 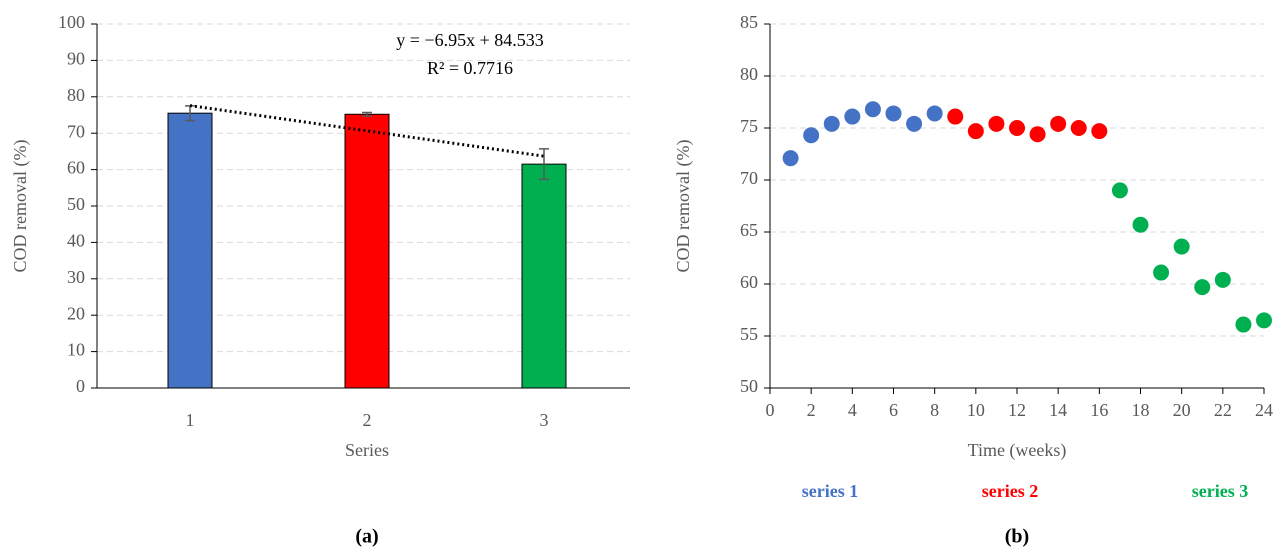 What do you see at coordinates (76, 313) in the screenshot?
I see `y-tick-label: 20` at bounding box center [76, 313].